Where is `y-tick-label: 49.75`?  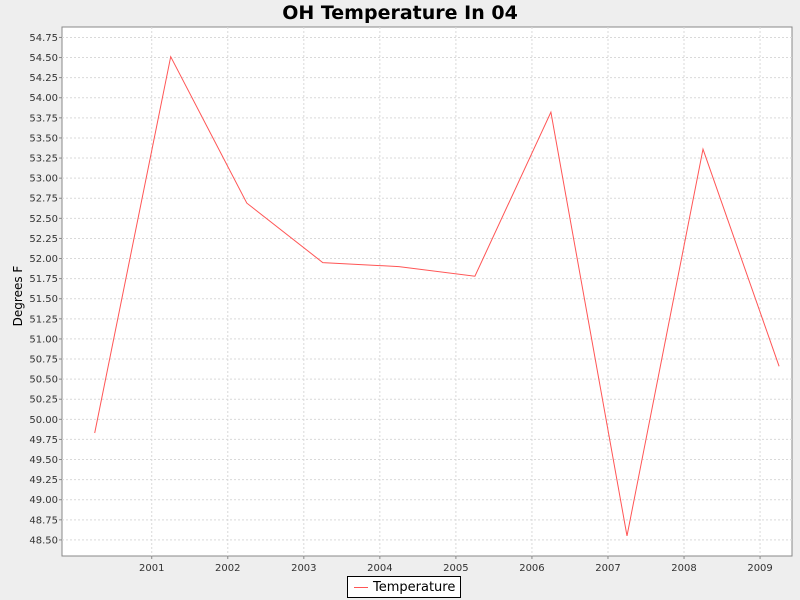
y-tick-label: 49.75 is located at coordinates (43, 440).